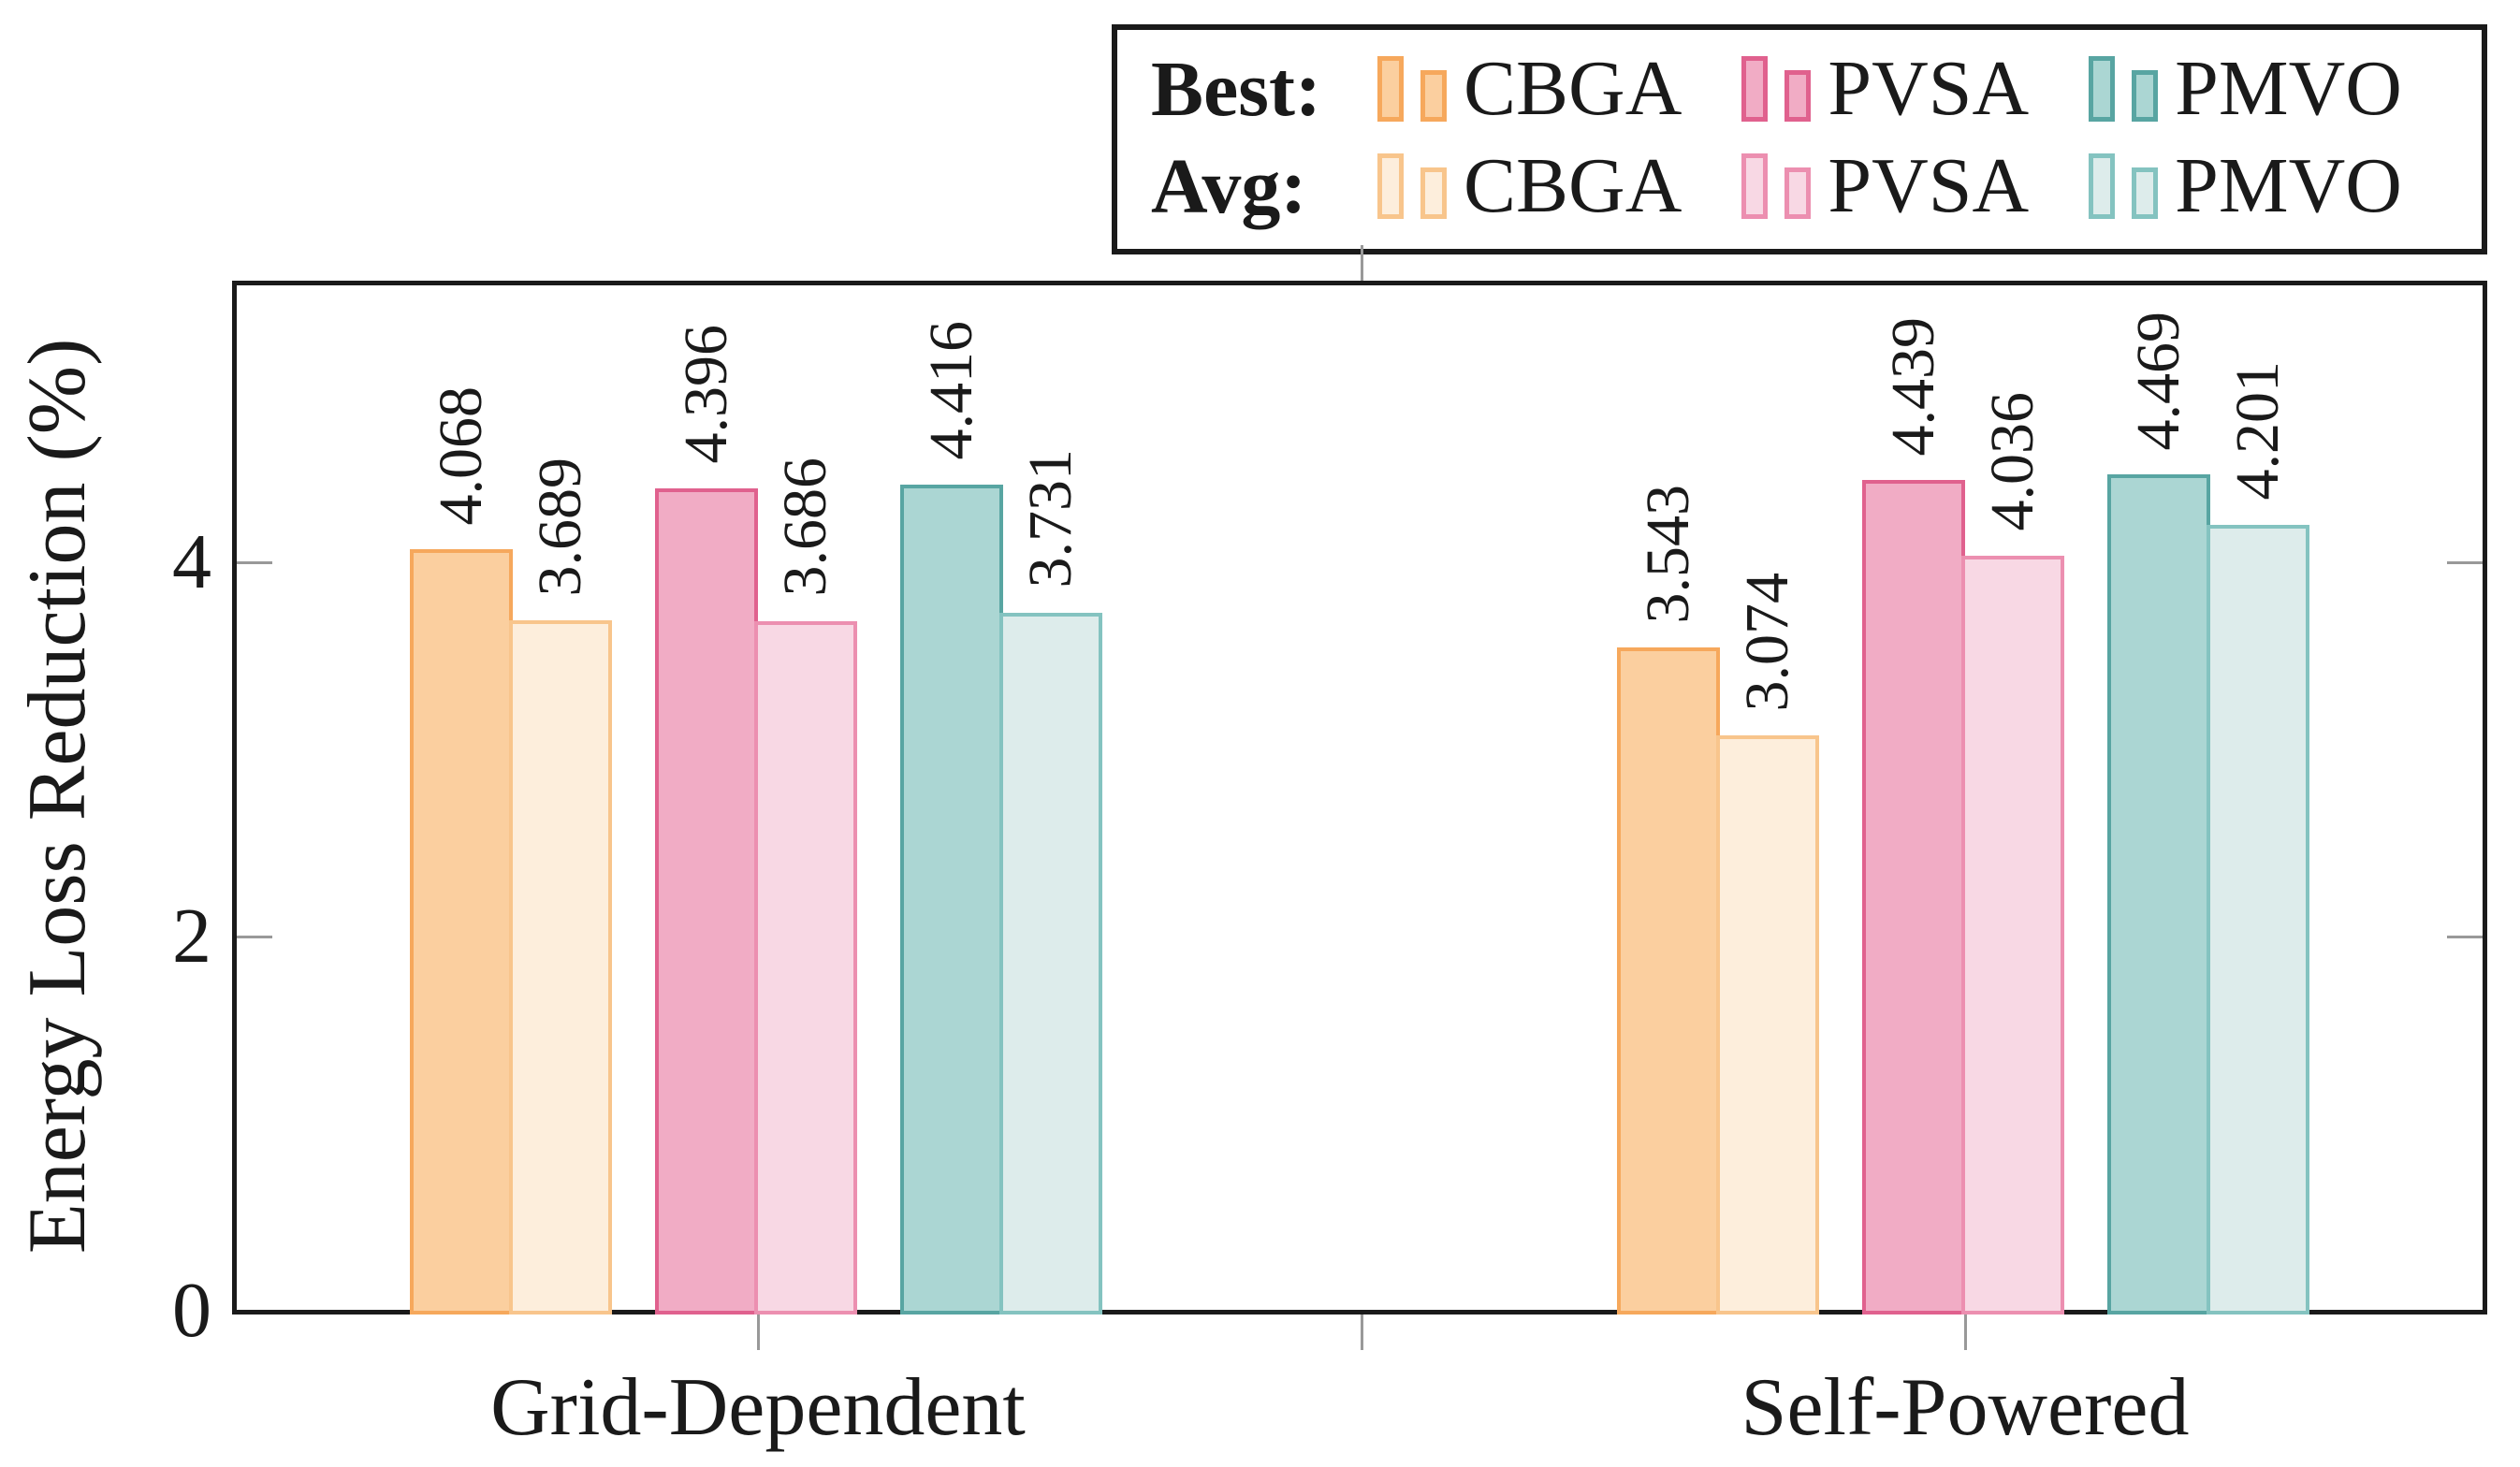 This screenshot has height=1467, width=2520. I want to click on legend-entry-avg-cbga: CBGA, so click(1529, 186).